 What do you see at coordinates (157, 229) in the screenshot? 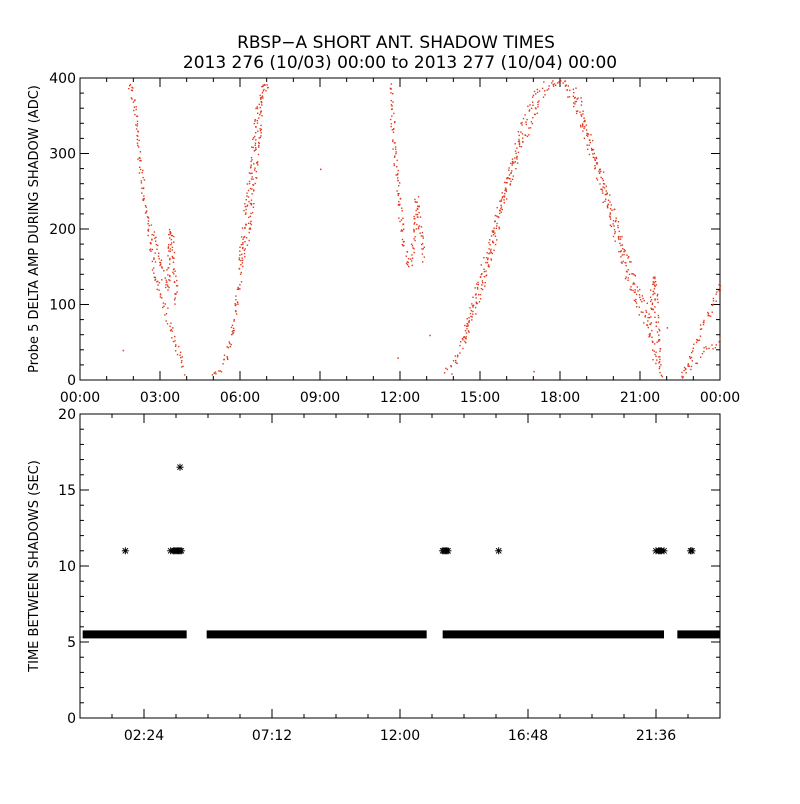
I see `series-shadow_amp_a` at bounding box center [157, 229].